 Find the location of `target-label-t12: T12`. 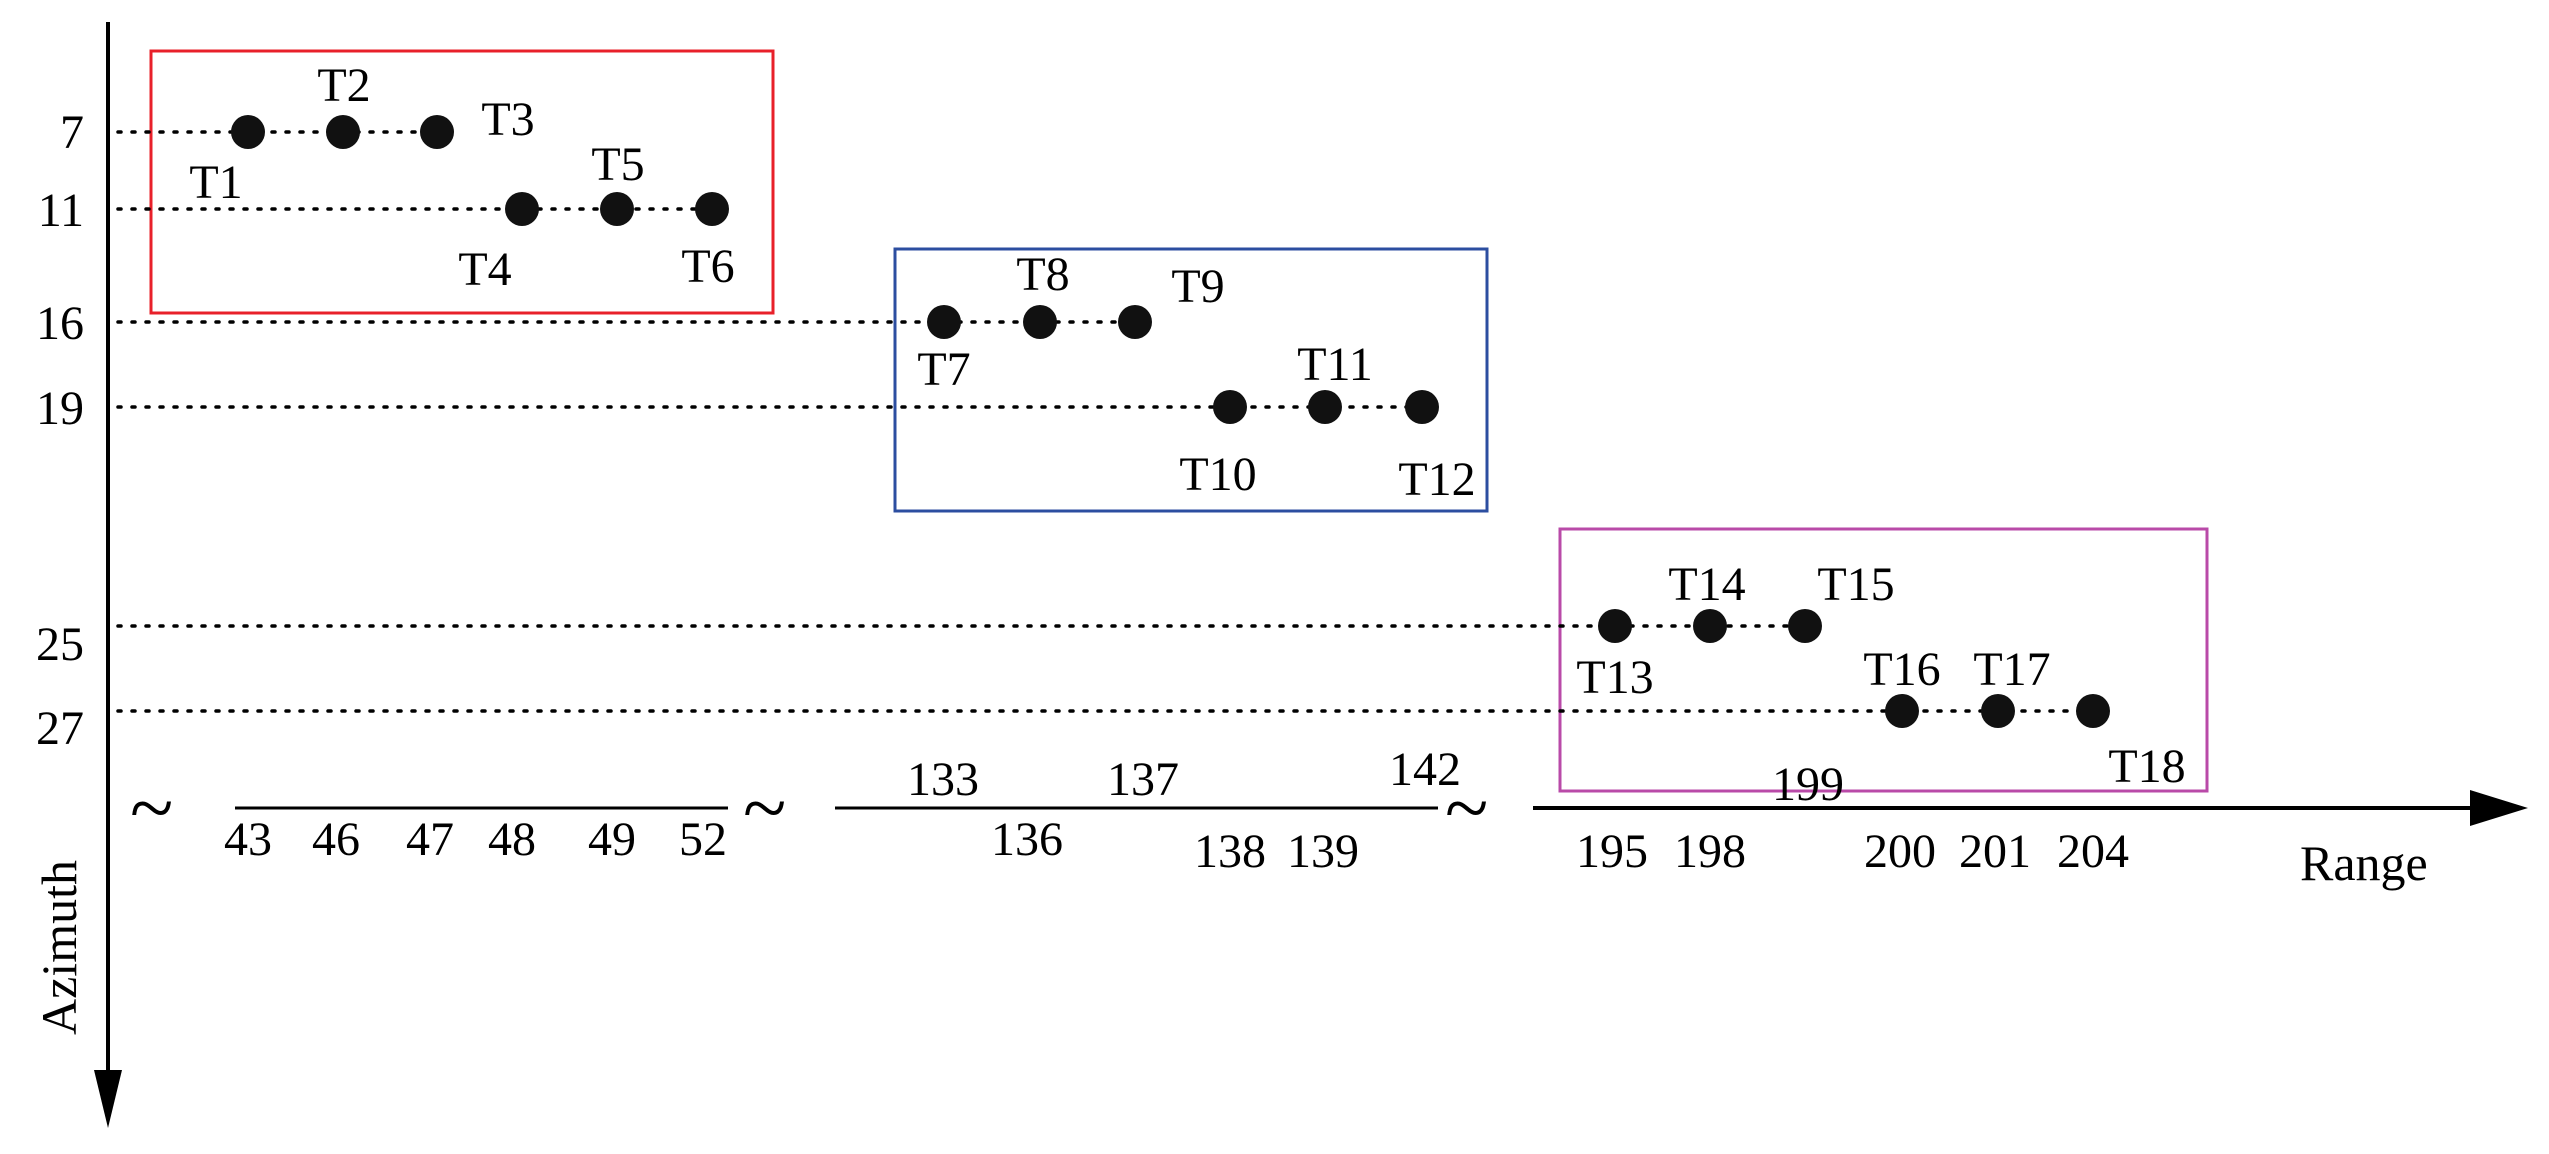

target-label-t12: T12 is located at coordinates (1436, 479).